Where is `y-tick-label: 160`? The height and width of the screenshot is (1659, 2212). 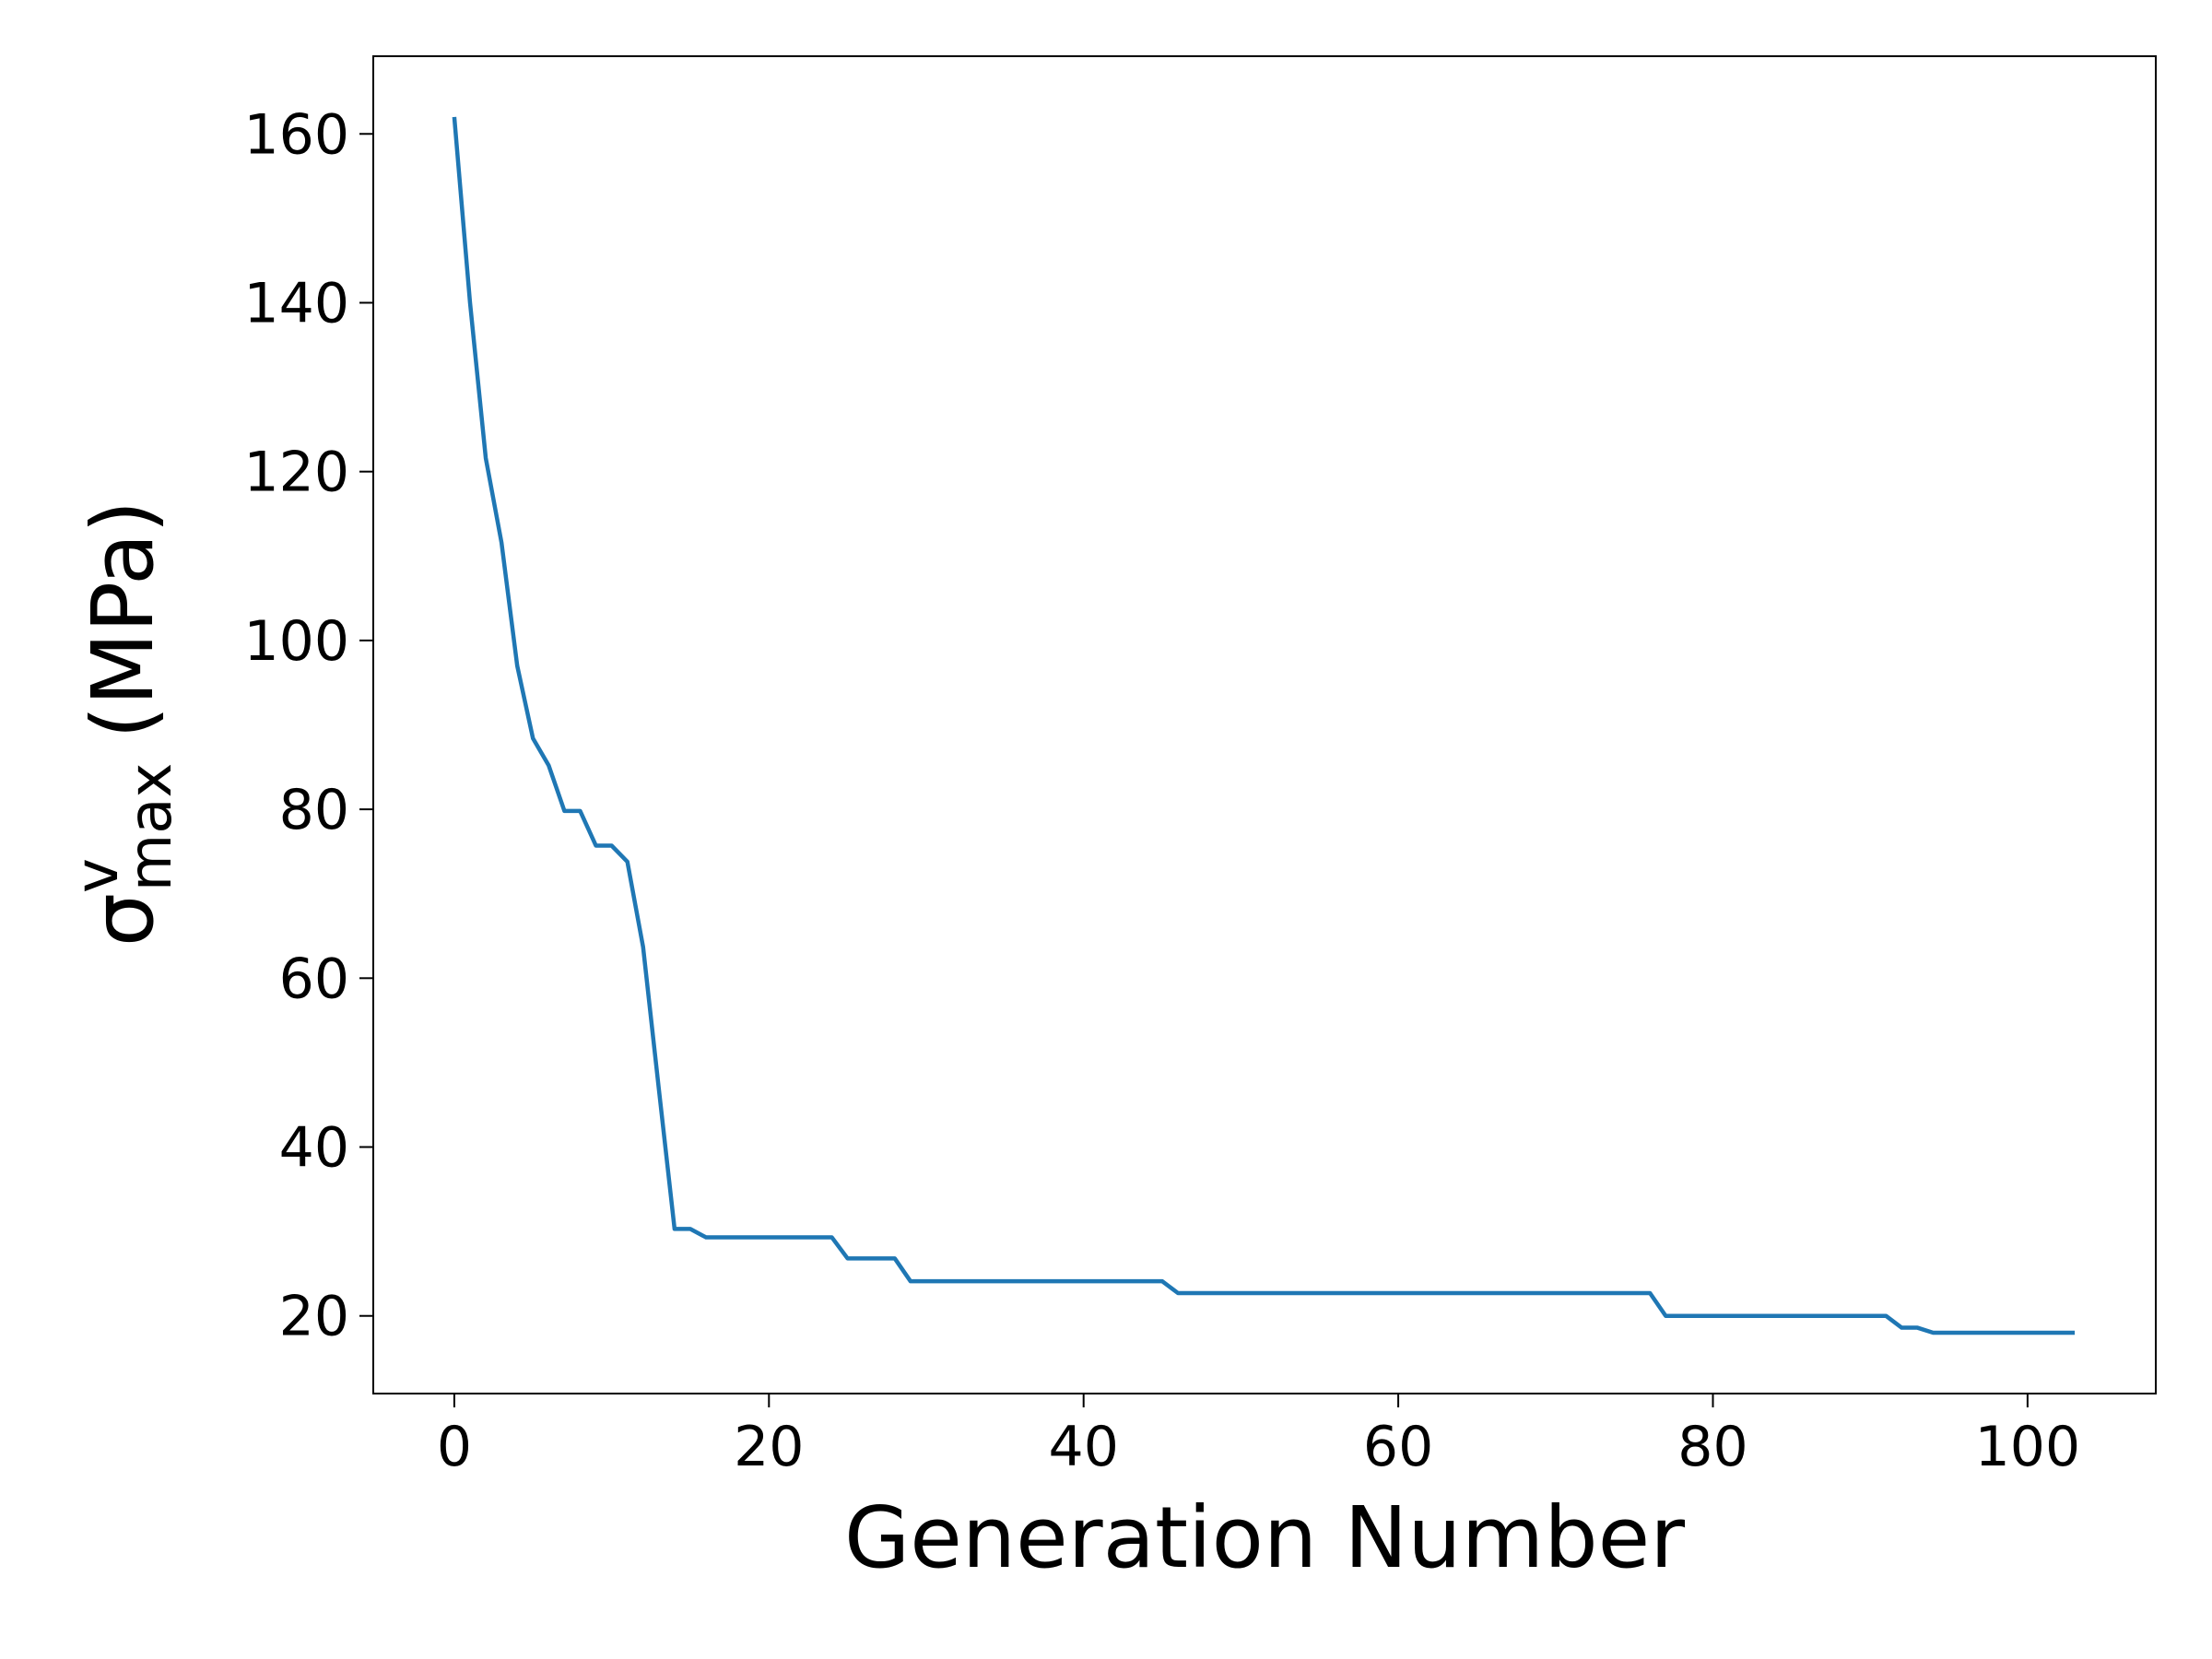 y-tick-label: 160 is located at coordinates (296, 134).